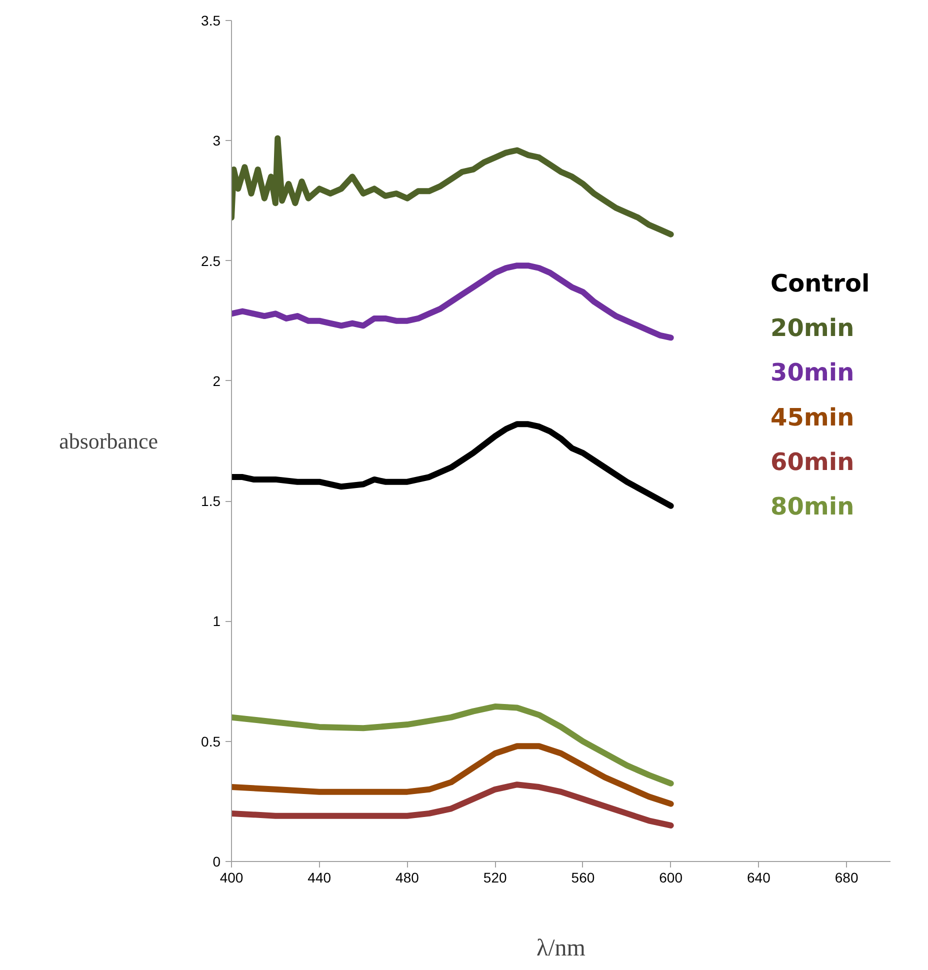 Image resolution: width=928 pixels, height=970 pixels. Describe the element at coordinates (320, 878) in the screenshot. I see `x-tick-label: 440` at that location.